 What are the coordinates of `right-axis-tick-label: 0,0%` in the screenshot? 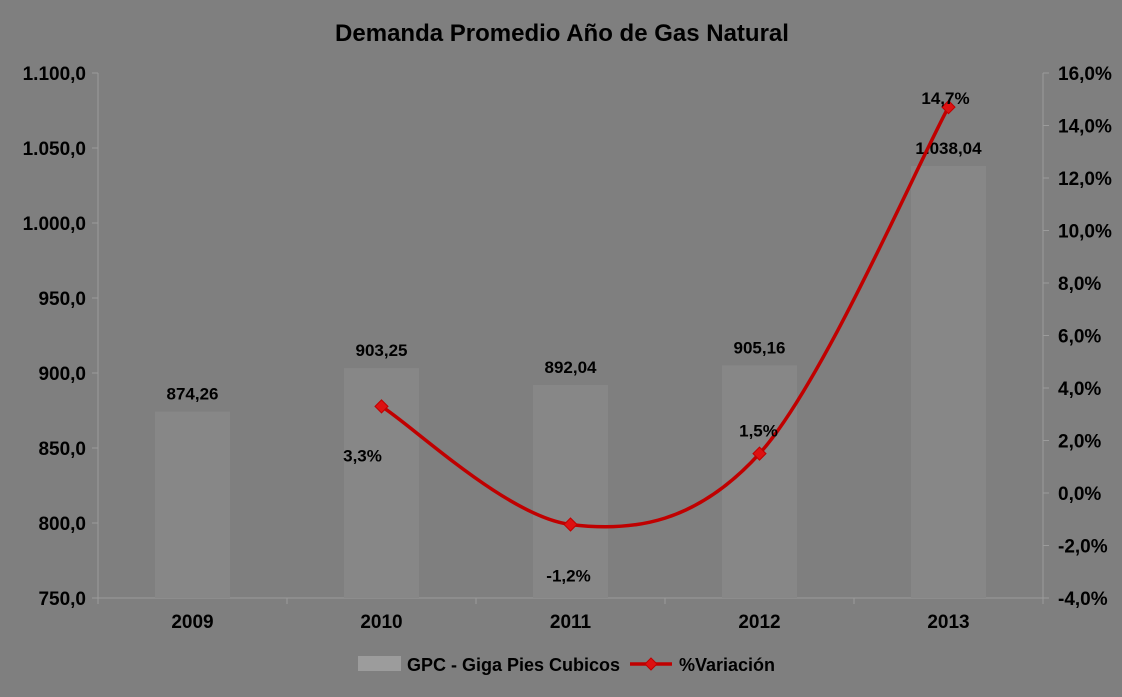 It's located at (1079, 494).